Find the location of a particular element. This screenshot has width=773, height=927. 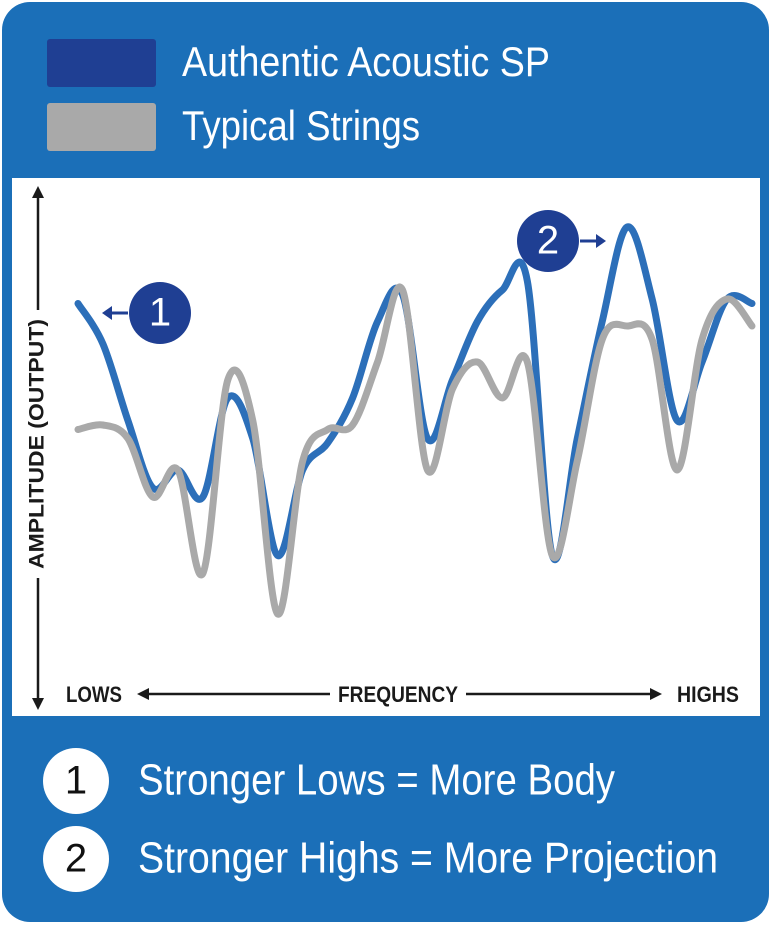

note-marker: 1 is located at coordinates (76, 781).